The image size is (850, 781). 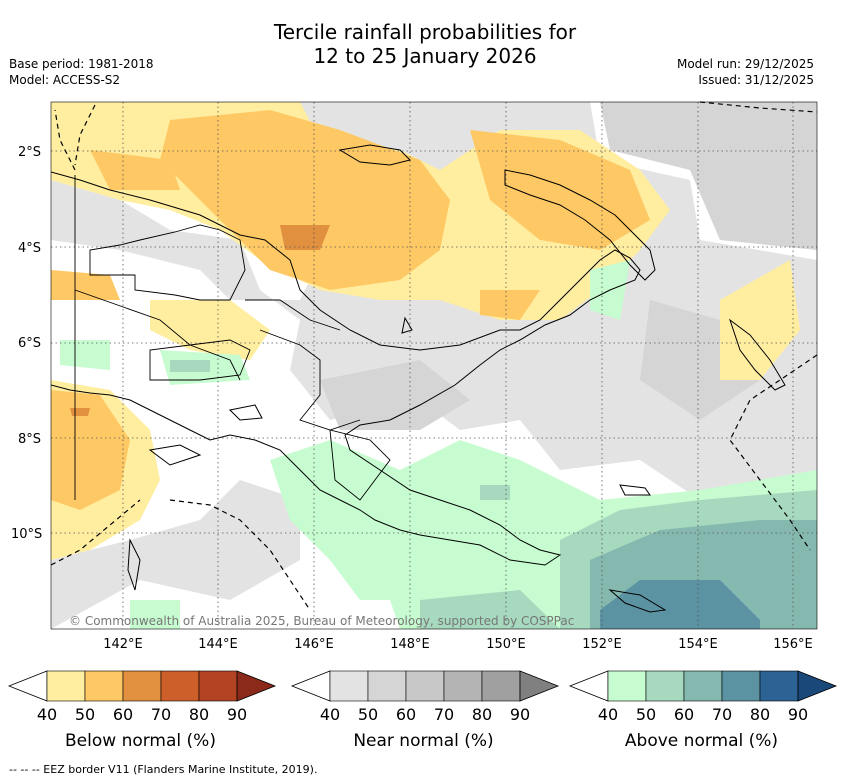 I want to click on lat-label: 8°S, so click(x=29, y=439).